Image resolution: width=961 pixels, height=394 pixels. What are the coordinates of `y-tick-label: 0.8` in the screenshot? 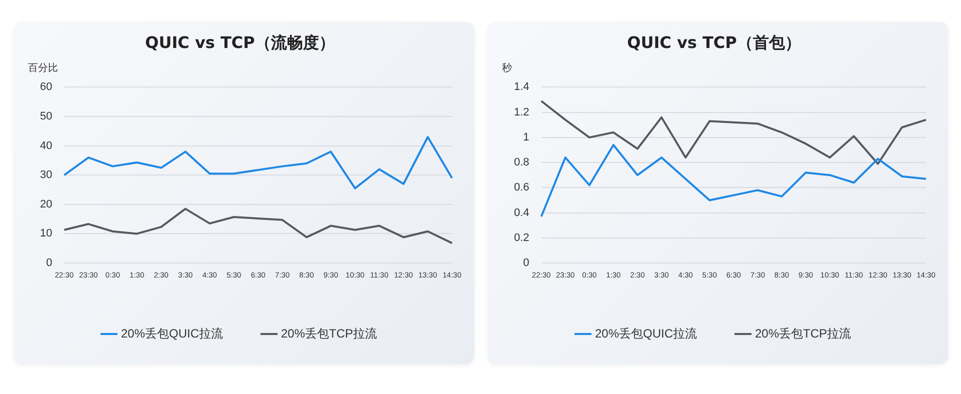 It's located at (522, 162).